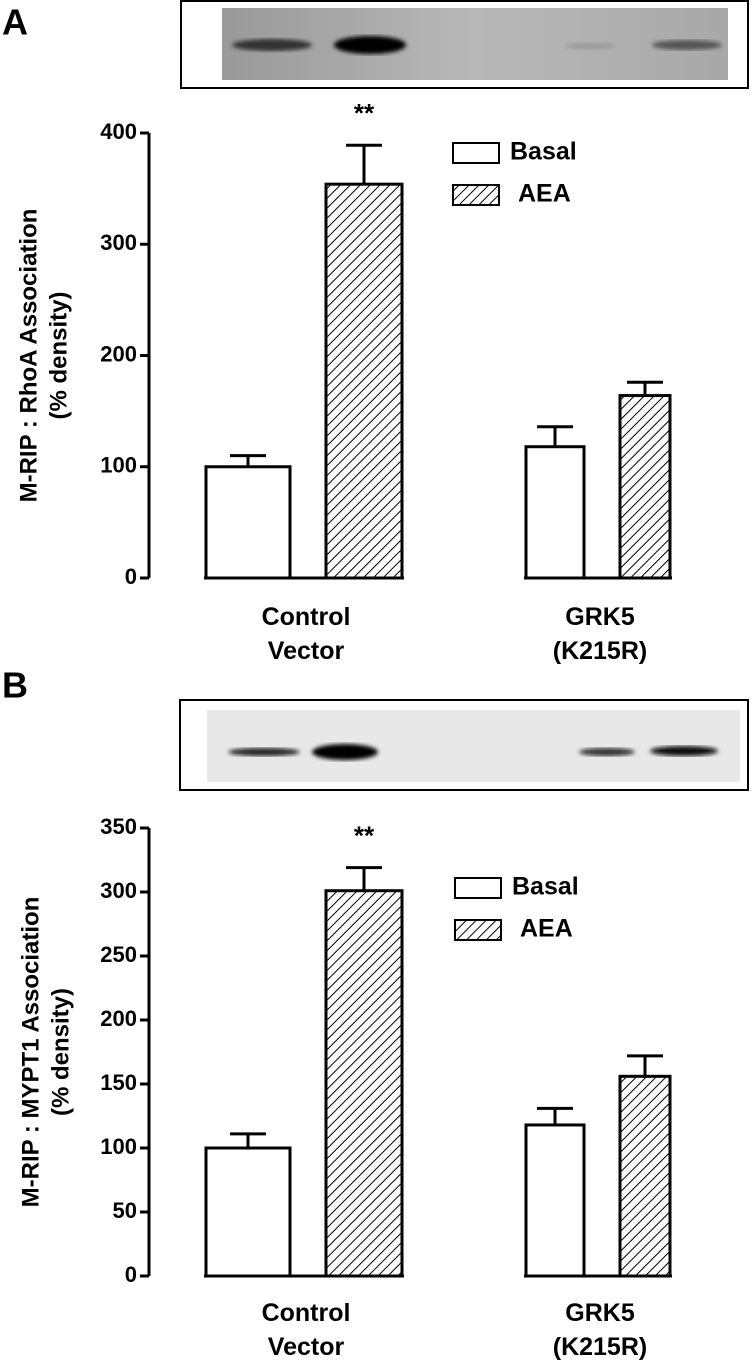 The image size is (755, 1368). I want to click on y-tick-label: 350, so click(118, 826).